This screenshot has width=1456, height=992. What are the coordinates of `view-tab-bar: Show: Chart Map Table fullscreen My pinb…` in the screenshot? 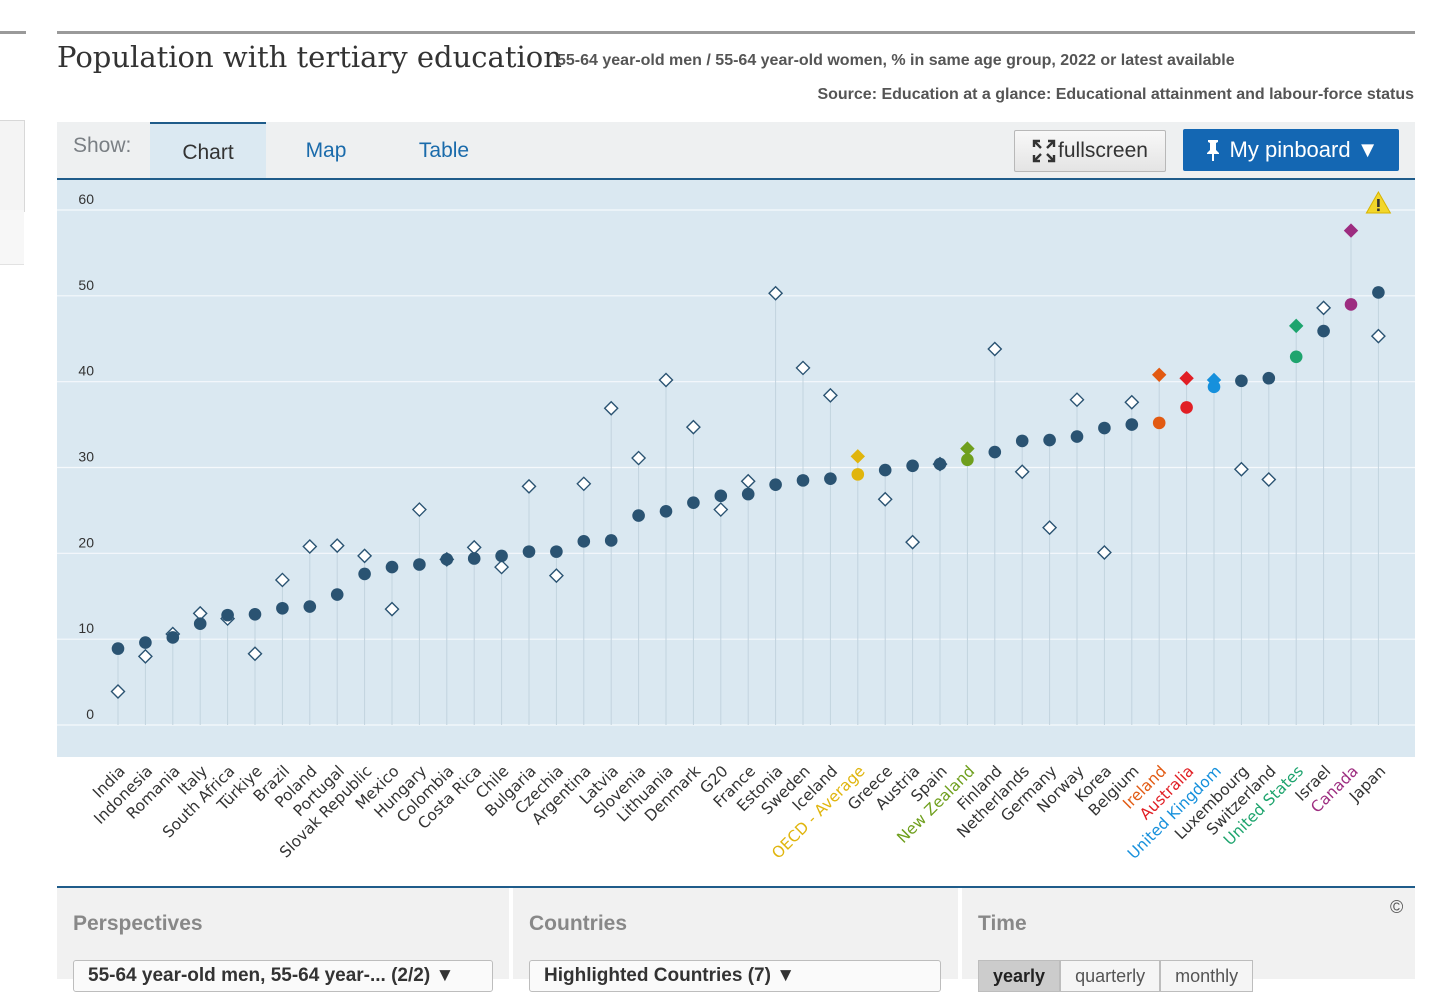 It's located at (736, 151).